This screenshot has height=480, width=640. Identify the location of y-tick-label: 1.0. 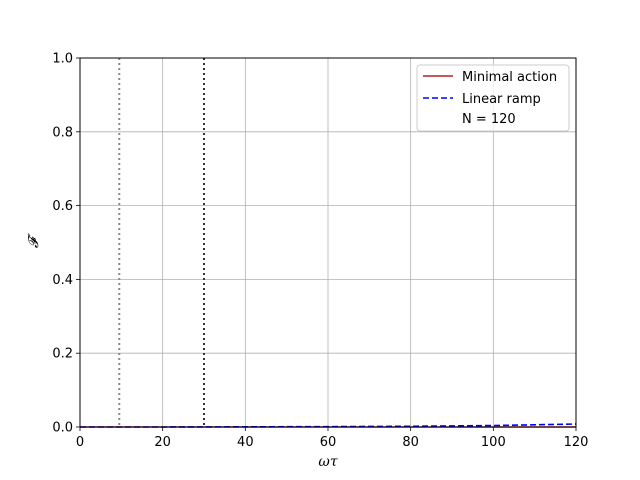
(62, 59).